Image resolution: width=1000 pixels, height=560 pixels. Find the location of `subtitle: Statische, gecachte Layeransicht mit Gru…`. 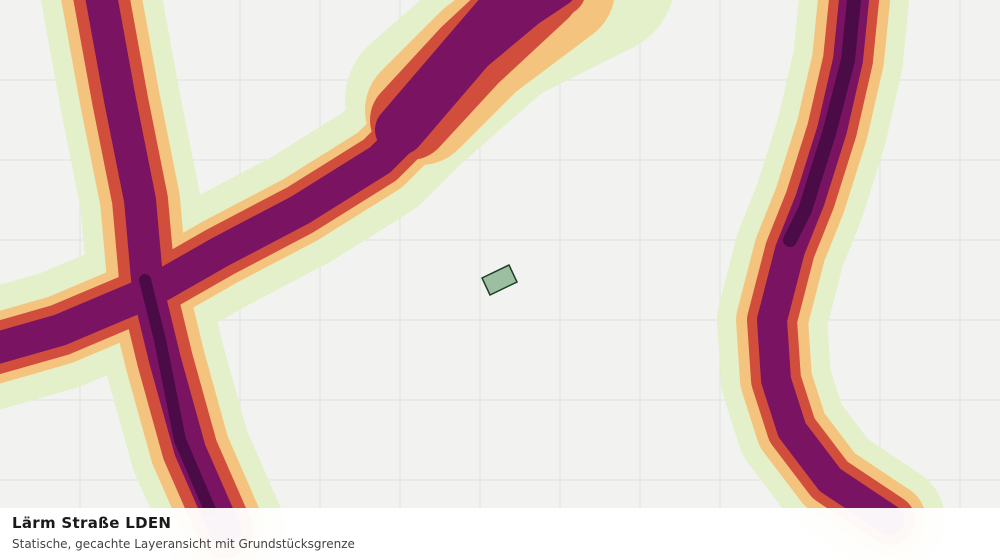

subtitle: Statische, gecachte Layeransicht mit Gru… is located at coordinates (183, 544).